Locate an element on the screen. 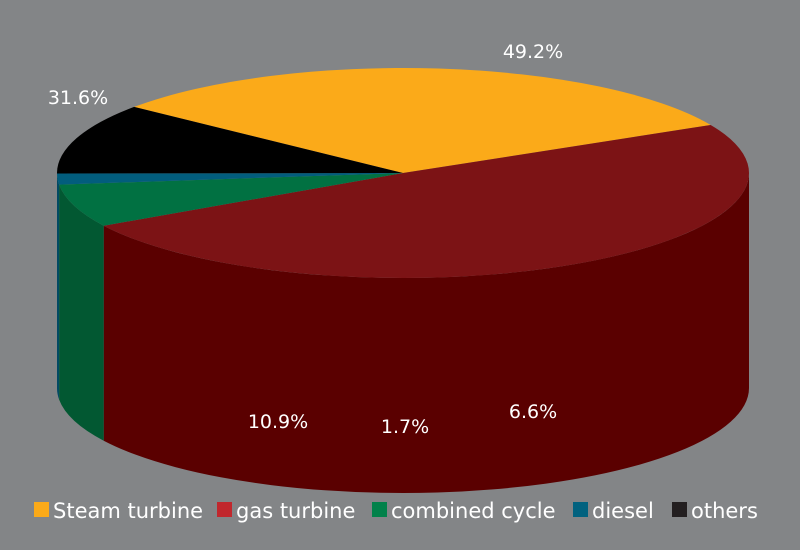 This screenshot has width=800, height=550. legend-label-steam-turbine: Steam turbine is located at coordinates (128, 511).